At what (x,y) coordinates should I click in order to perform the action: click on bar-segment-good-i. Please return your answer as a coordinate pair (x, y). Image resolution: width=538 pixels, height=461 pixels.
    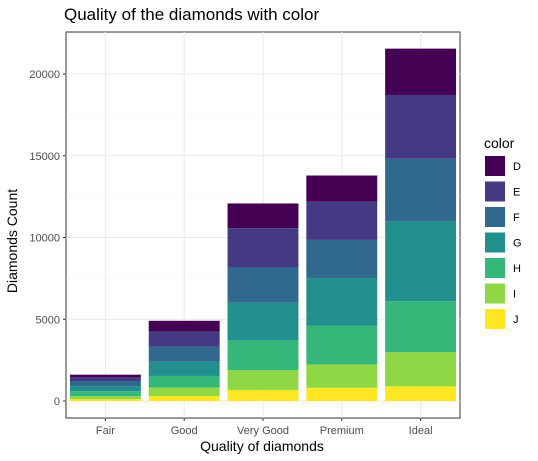
    Looking at the image, I should click on (184, 391).